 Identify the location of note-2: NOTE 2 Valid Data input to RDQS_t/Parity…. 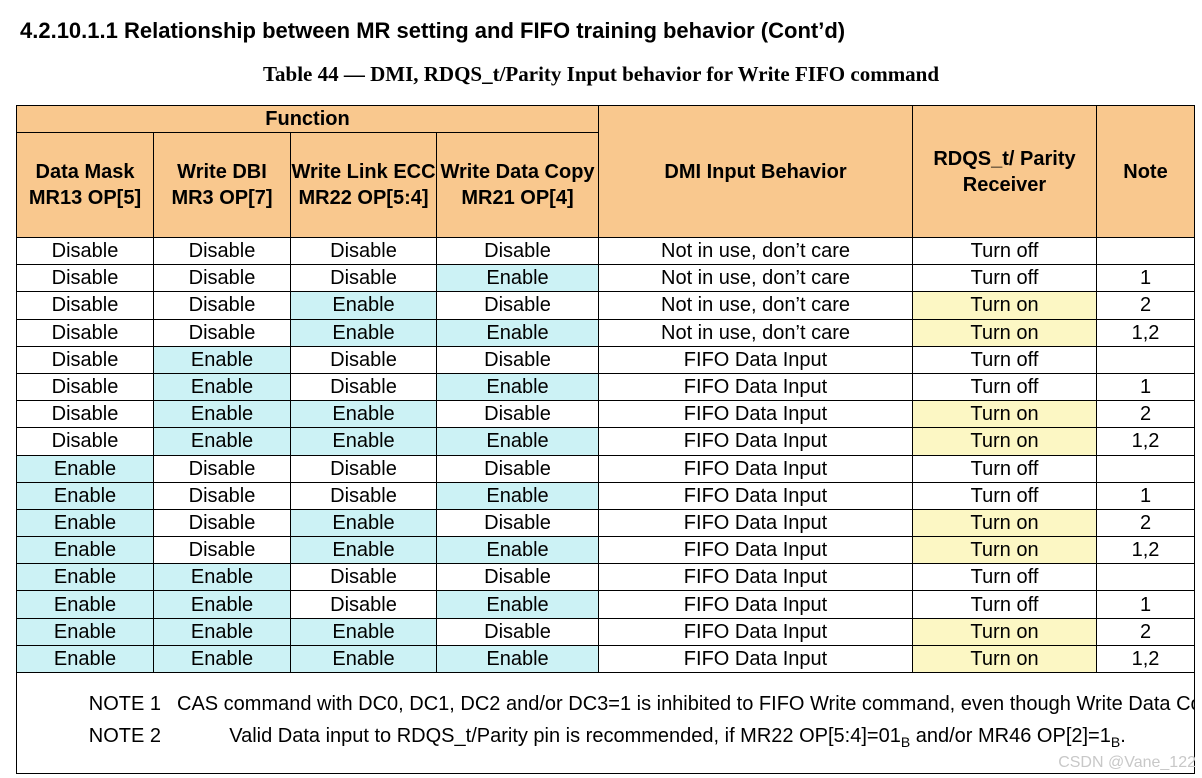
(606, 739).